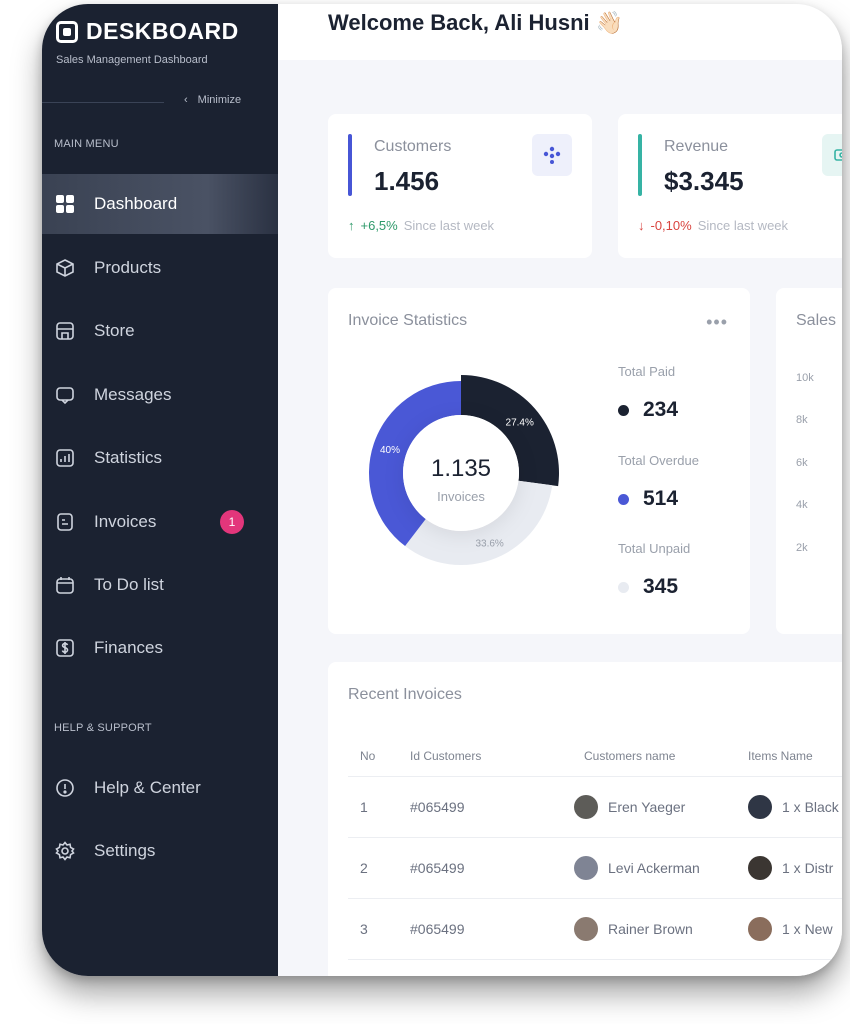  I want to click on dollar-icon, so click(65, 648).